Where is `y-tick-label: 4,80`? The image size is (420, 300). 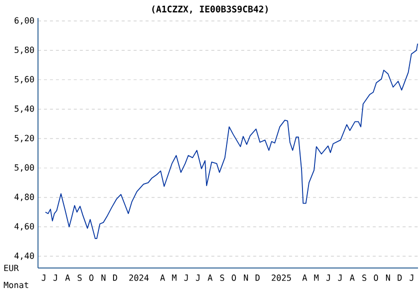 y-tick-label: 4,80 is located at coordinates (24, 198).